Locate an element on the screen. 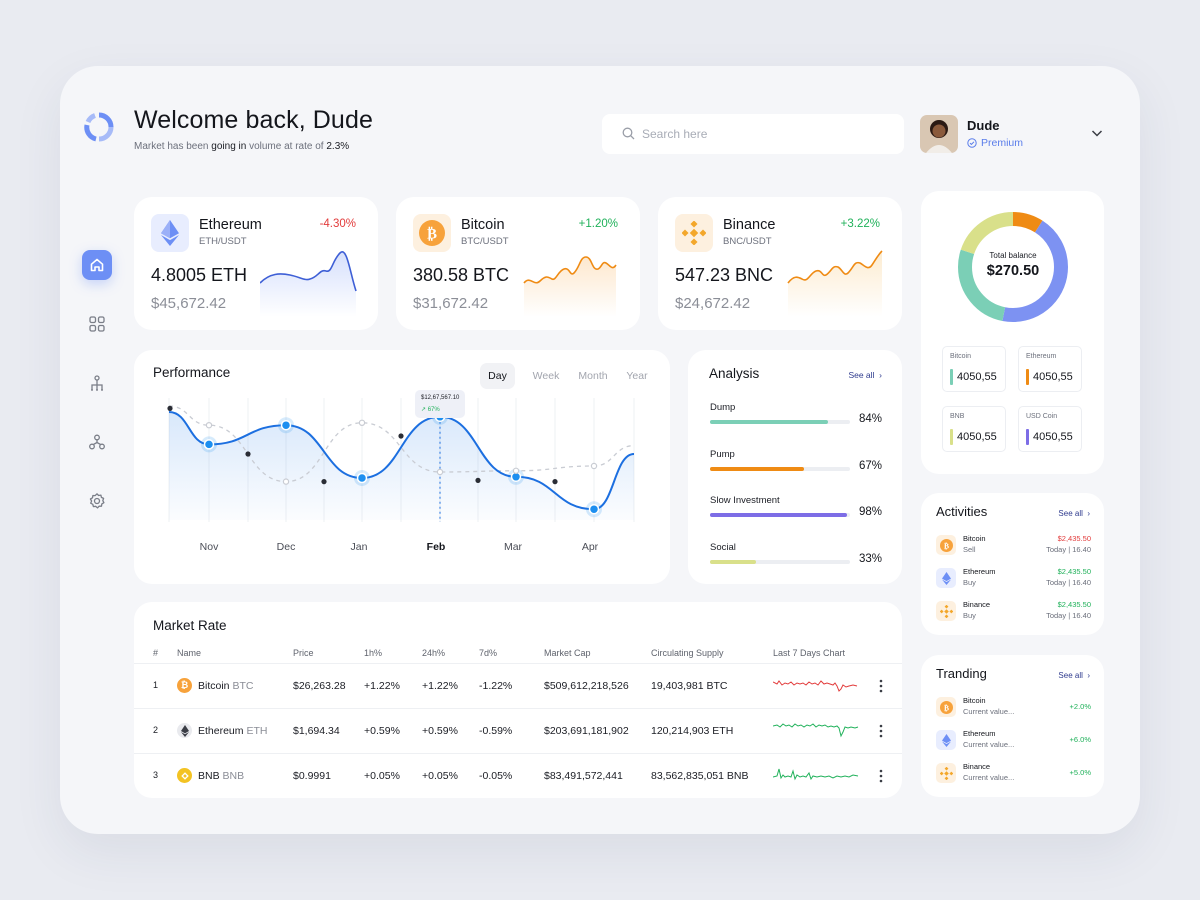 The height and width of the screenshot is (900, 1200). donut-segment-bnb is located at coordinates (1013, 267).